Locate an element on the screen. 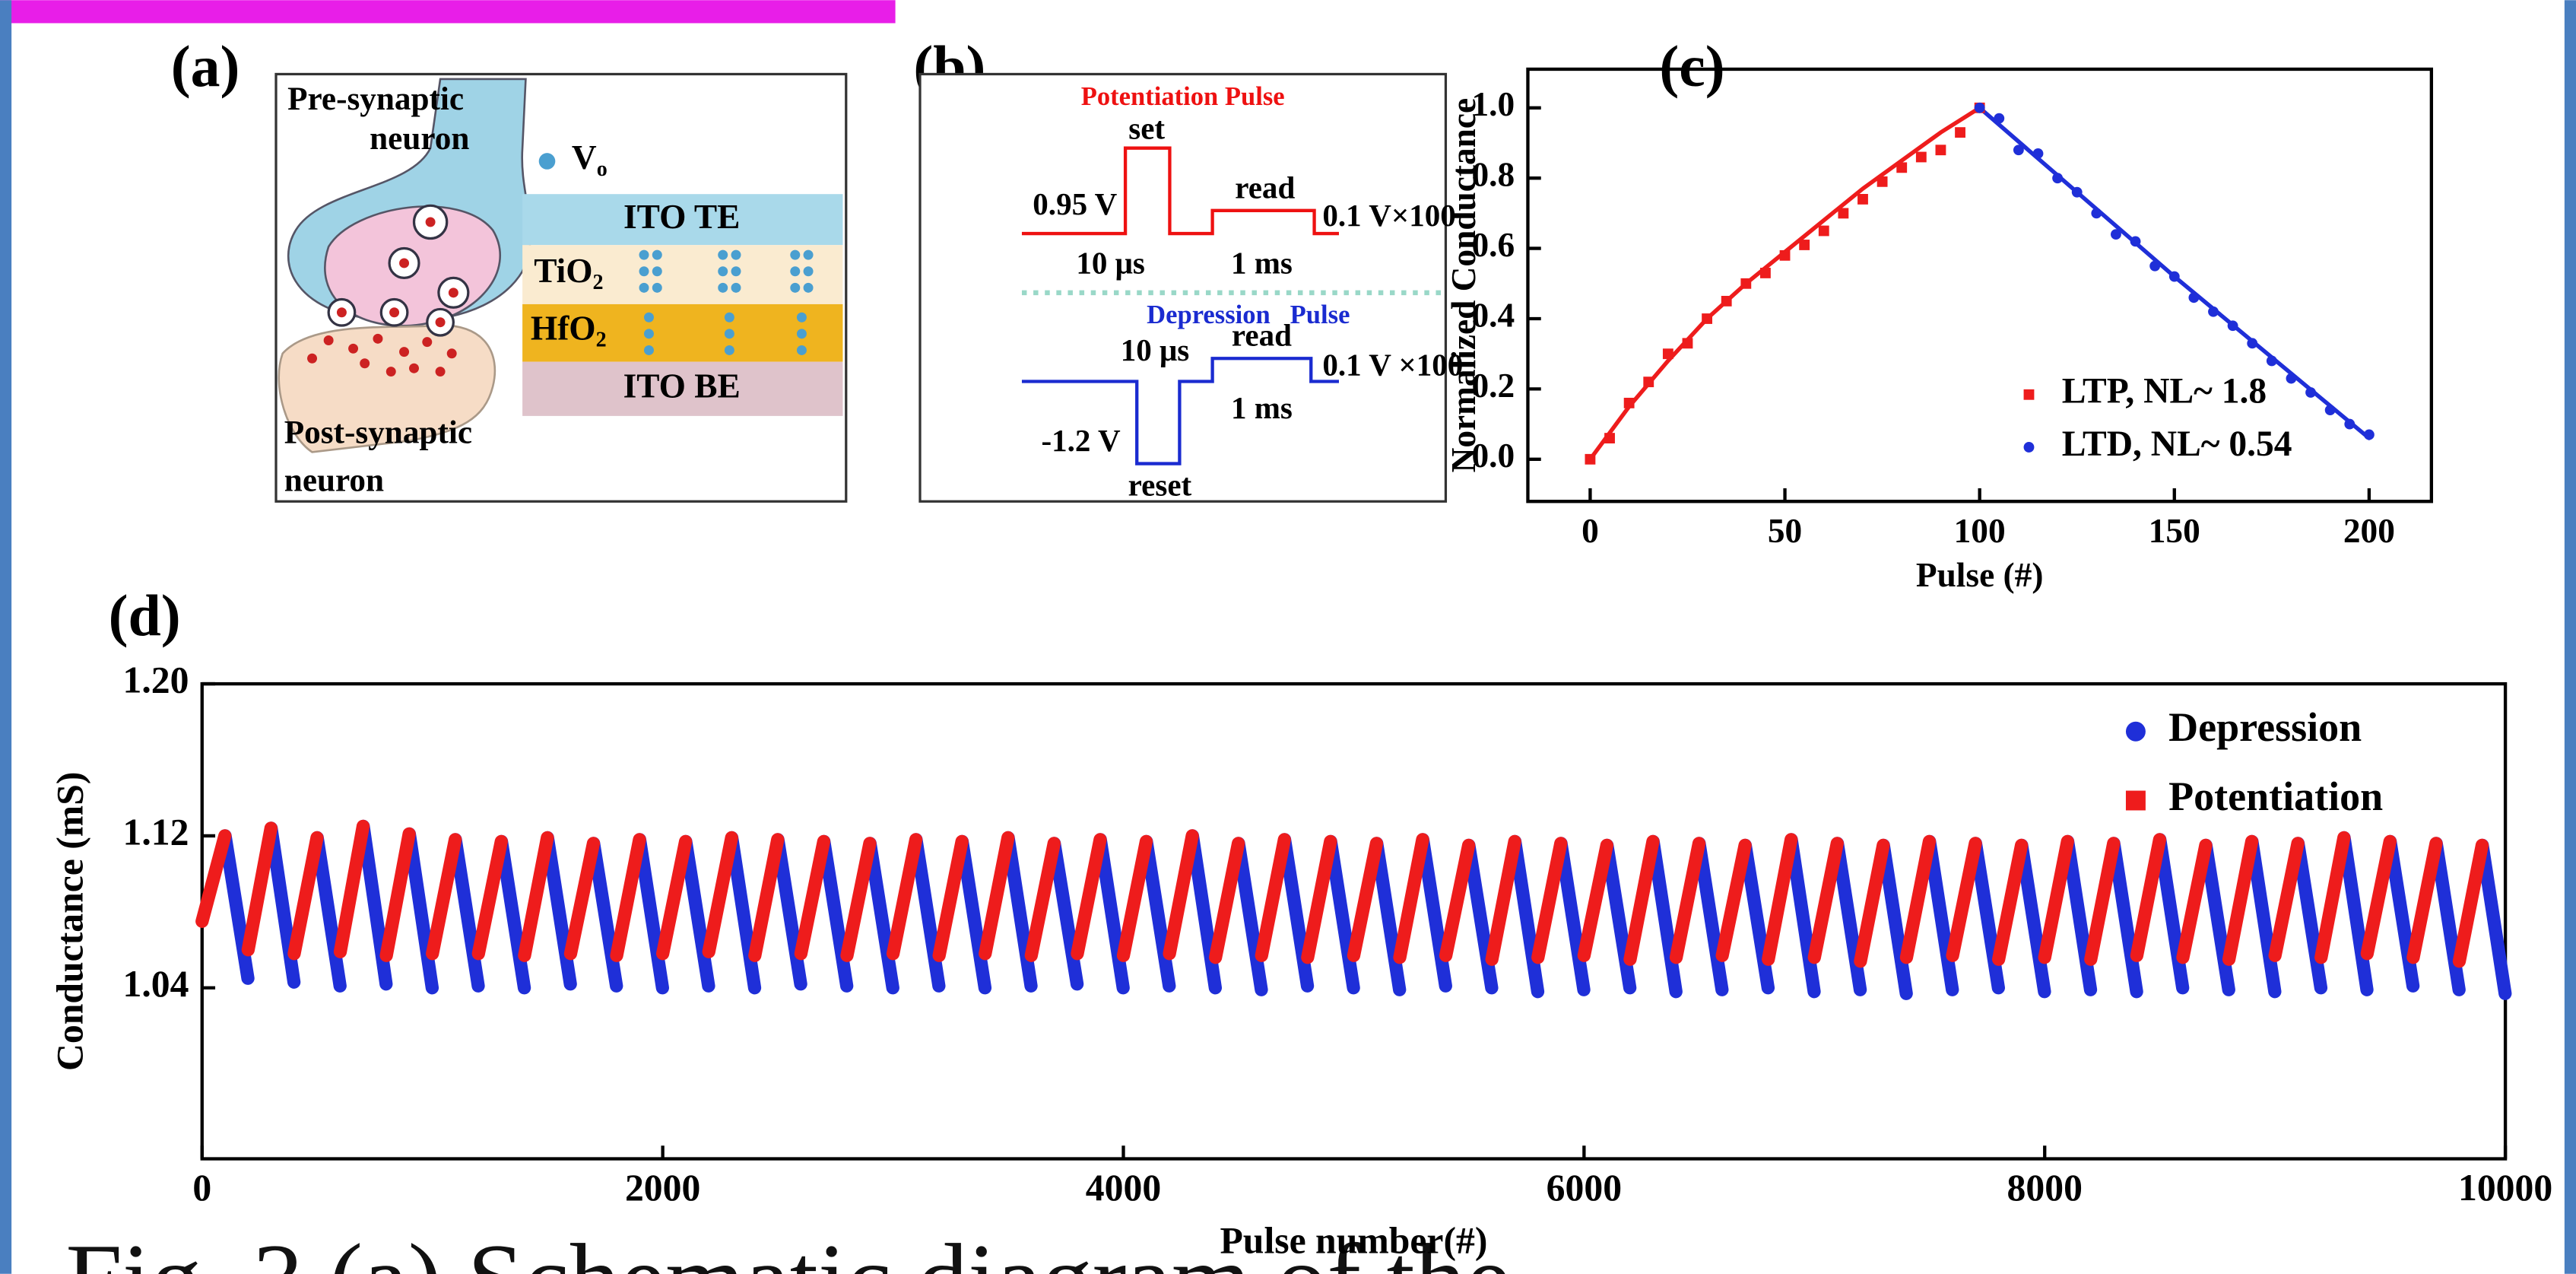 This screenshot has height=1274, width=2576. layer-label: HfO2 is located at coordinates (569, 331).